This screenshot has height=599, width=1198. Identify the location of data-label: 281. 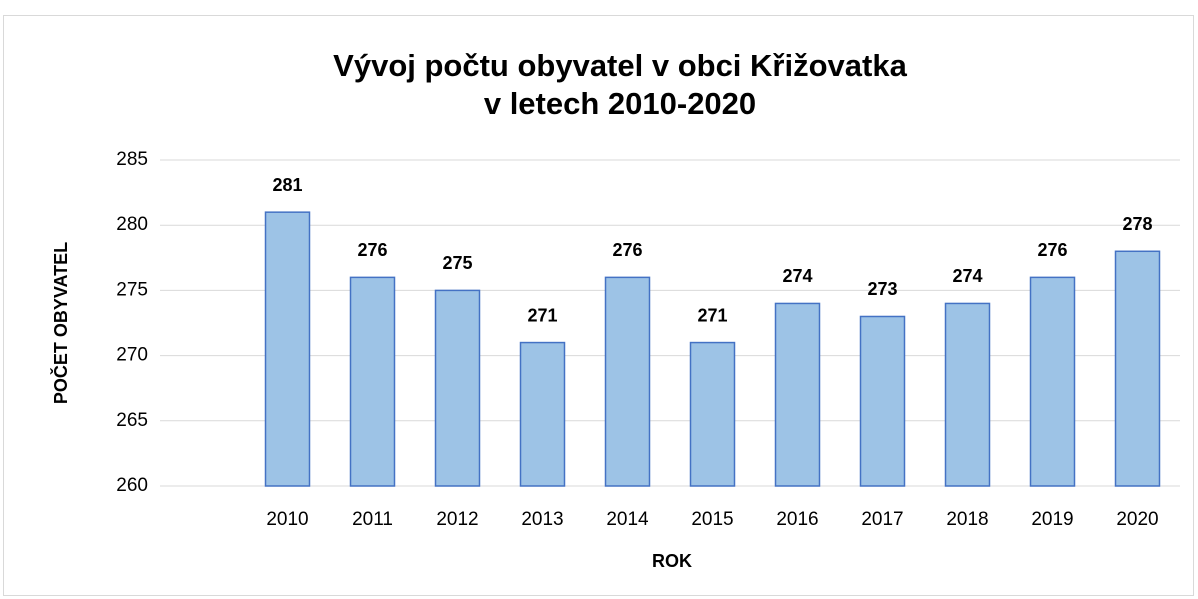
(287, 185).